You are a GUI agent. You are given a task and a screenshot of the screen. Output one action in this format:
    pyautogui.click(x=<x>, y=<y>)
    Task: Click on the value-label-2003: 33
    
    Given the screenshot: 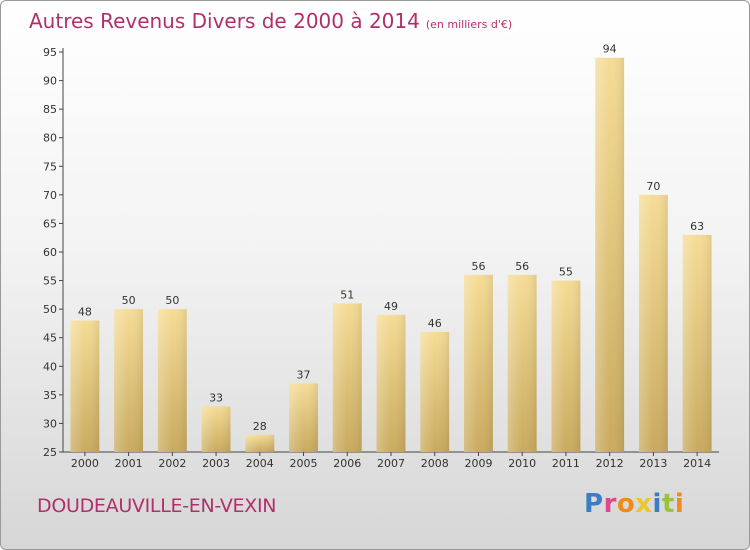 What is the action you would take?
    pyautogui.click(x=216, y=397)
    